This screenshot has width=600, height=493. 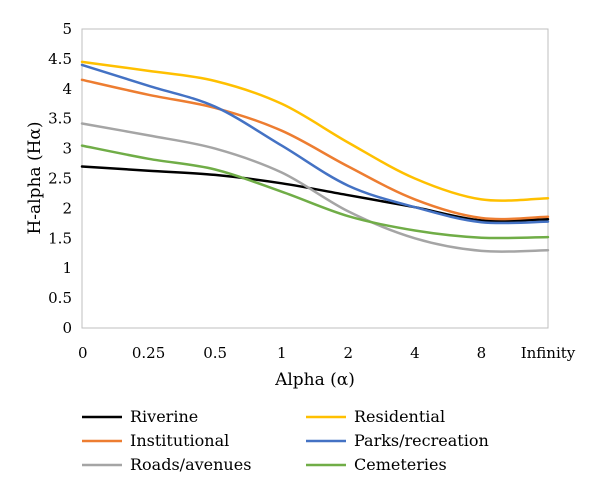 What do you see at coordinates (35, 177) in the screenshot?
I see `y-axis-title: H-alpha (Hα)` at bounding box center [35, 177].